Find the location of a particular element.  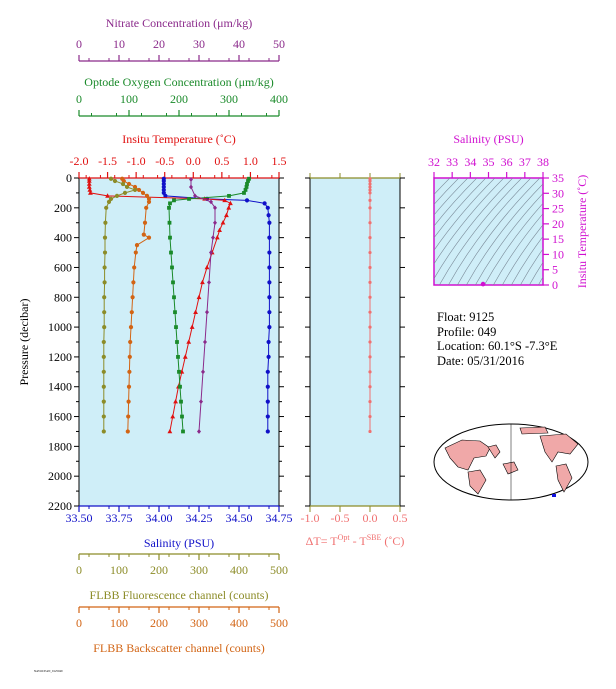

salinity-tick-label: 34.75 is located at coordinates (279, 518).